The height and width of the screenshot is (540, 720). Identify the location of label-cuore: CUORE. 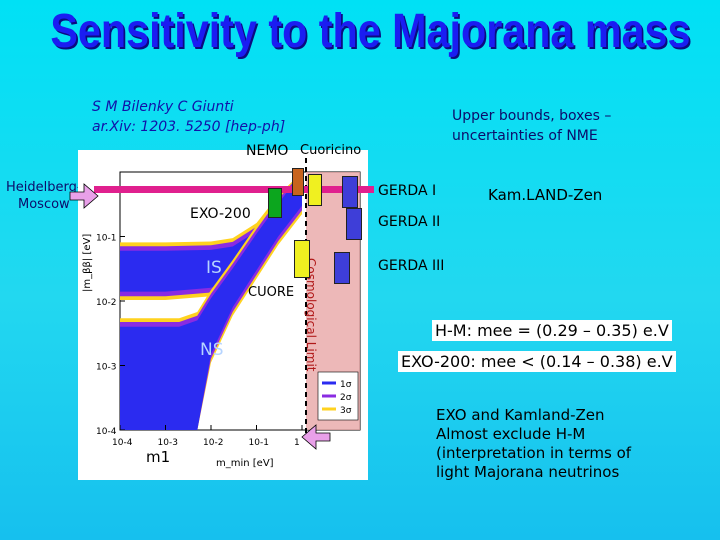
(271, 292).